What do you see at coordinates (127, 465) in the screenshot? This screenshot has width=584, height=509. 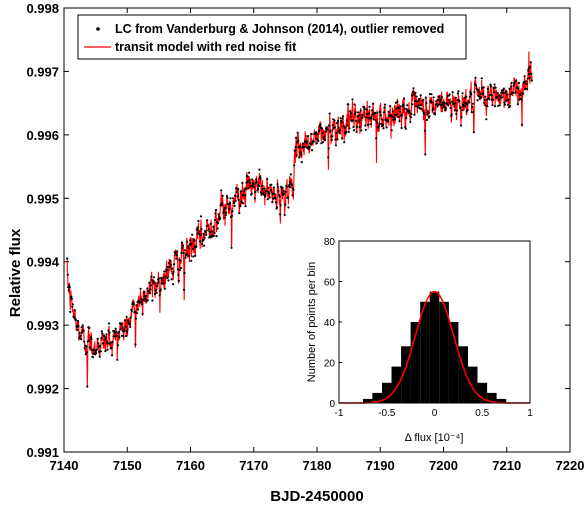 I see `x-tick-label: 7150` at bounding box center [127, 465].